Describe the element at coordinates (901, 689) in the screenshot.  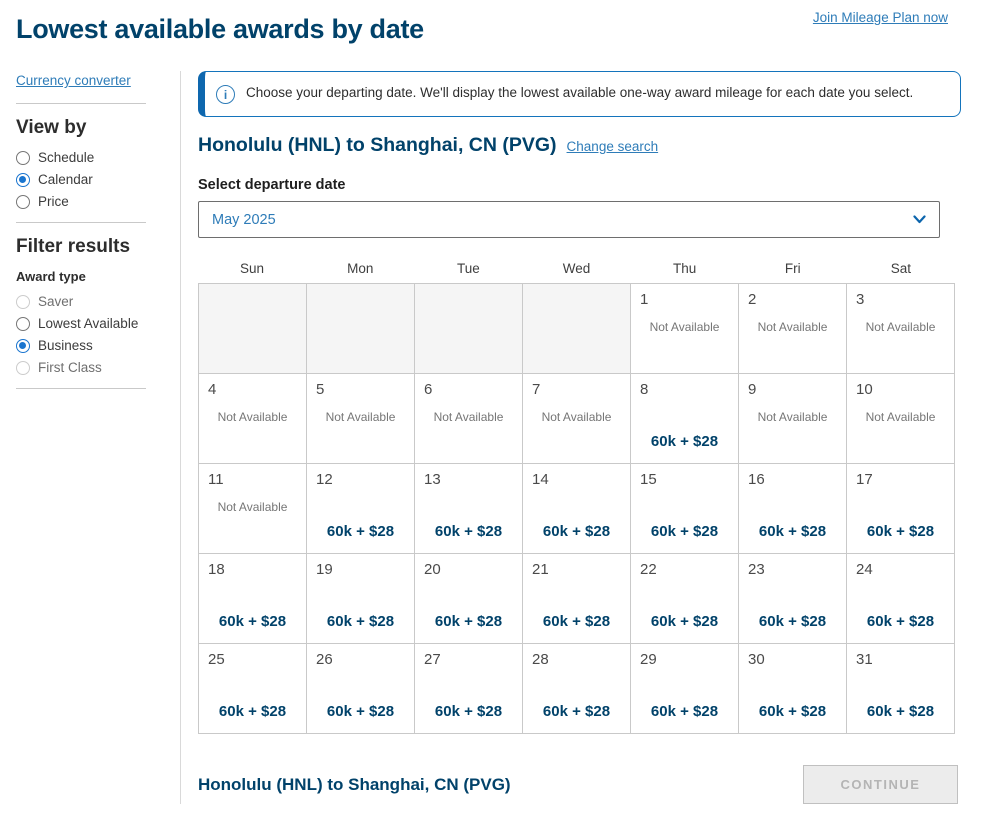
I see `calendar-cell: 31 60k + $28` at that location.